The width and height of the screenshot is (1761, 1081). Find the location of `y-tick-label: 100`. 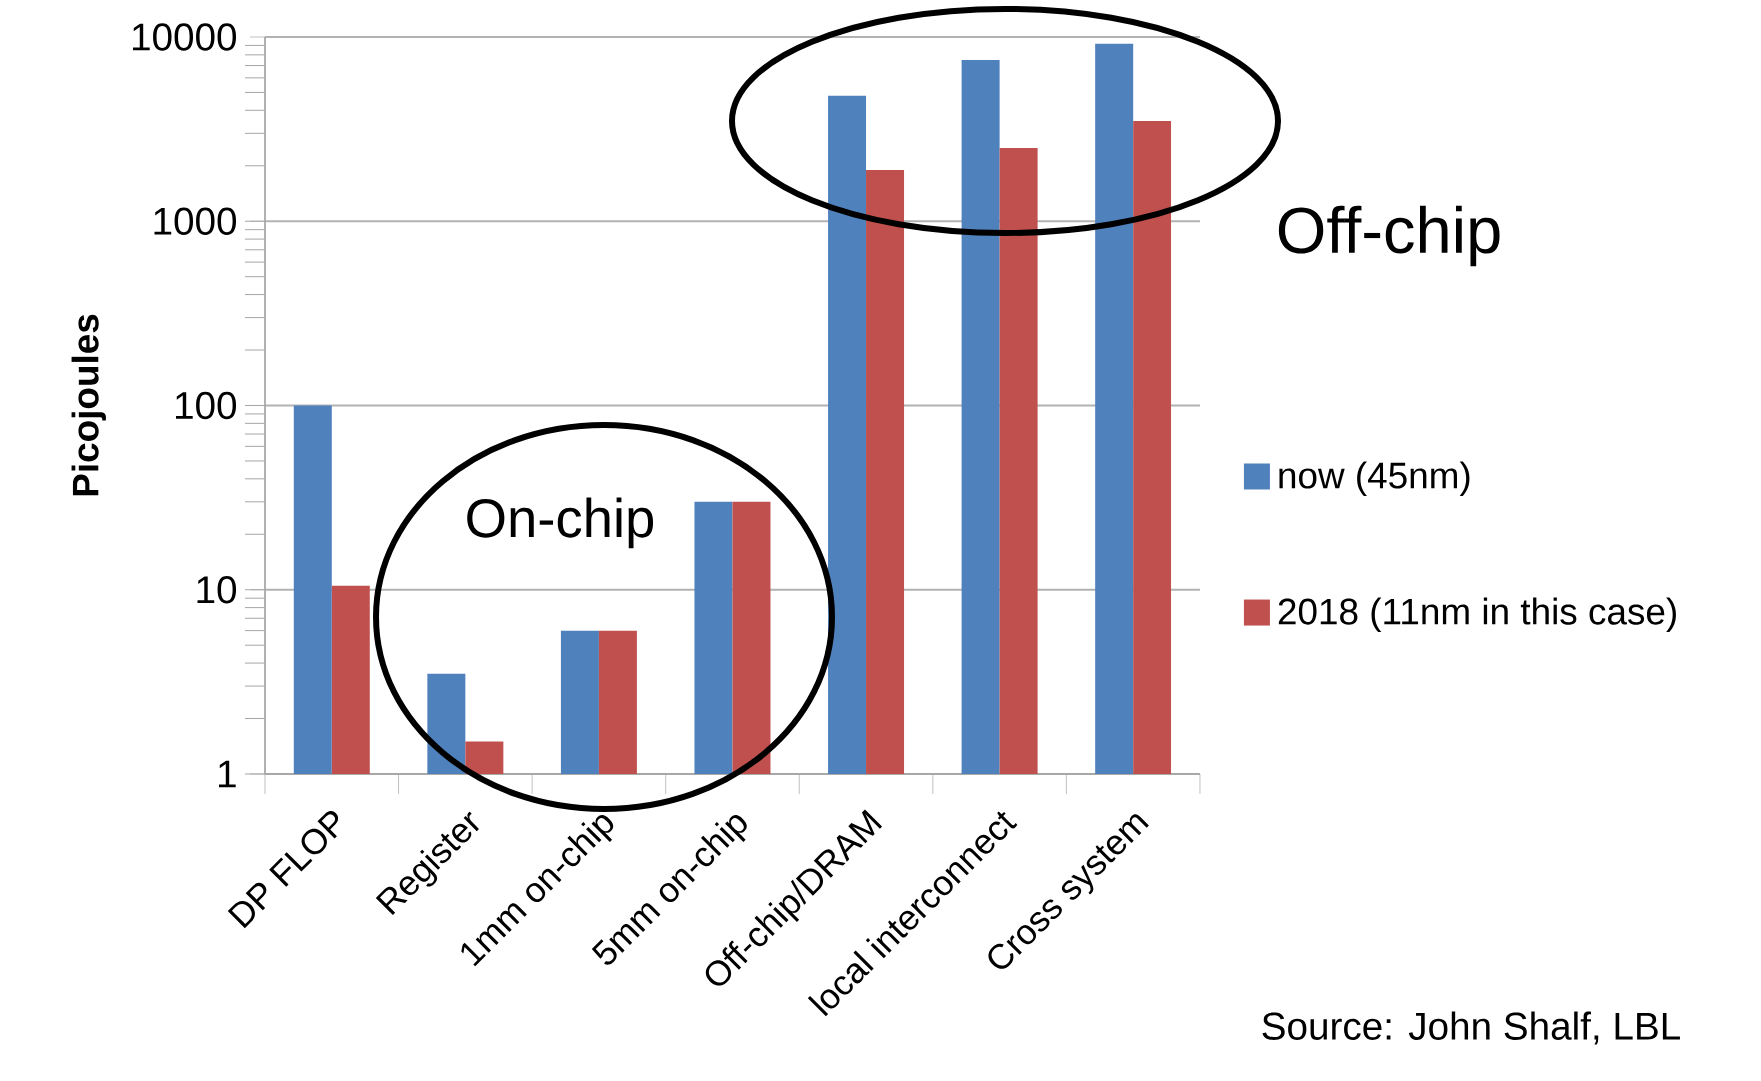

y-tick-label: 100 is located at coordinates (206, 405).